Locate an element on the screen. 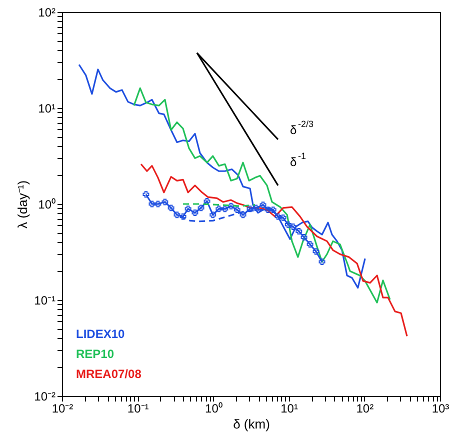 The image size is (450, 435). x-axis-title: δ (km) is located at coordinates (251, 424).